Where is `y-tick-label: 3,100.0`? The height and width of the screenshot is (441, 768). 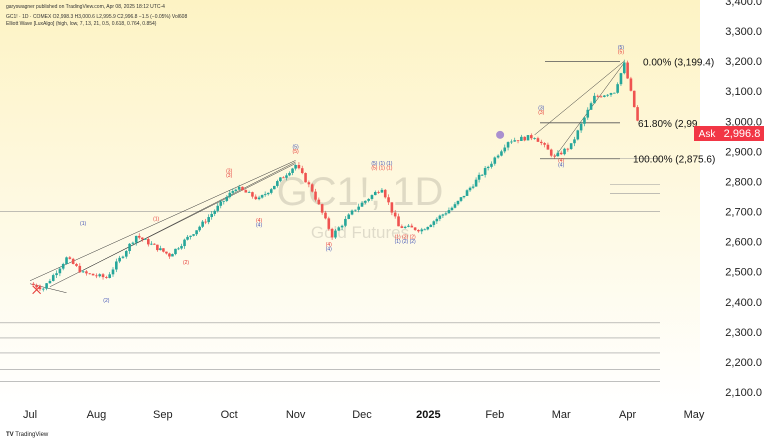
y-tick-label: 3,100.0 is located at coordinates (743, 92).